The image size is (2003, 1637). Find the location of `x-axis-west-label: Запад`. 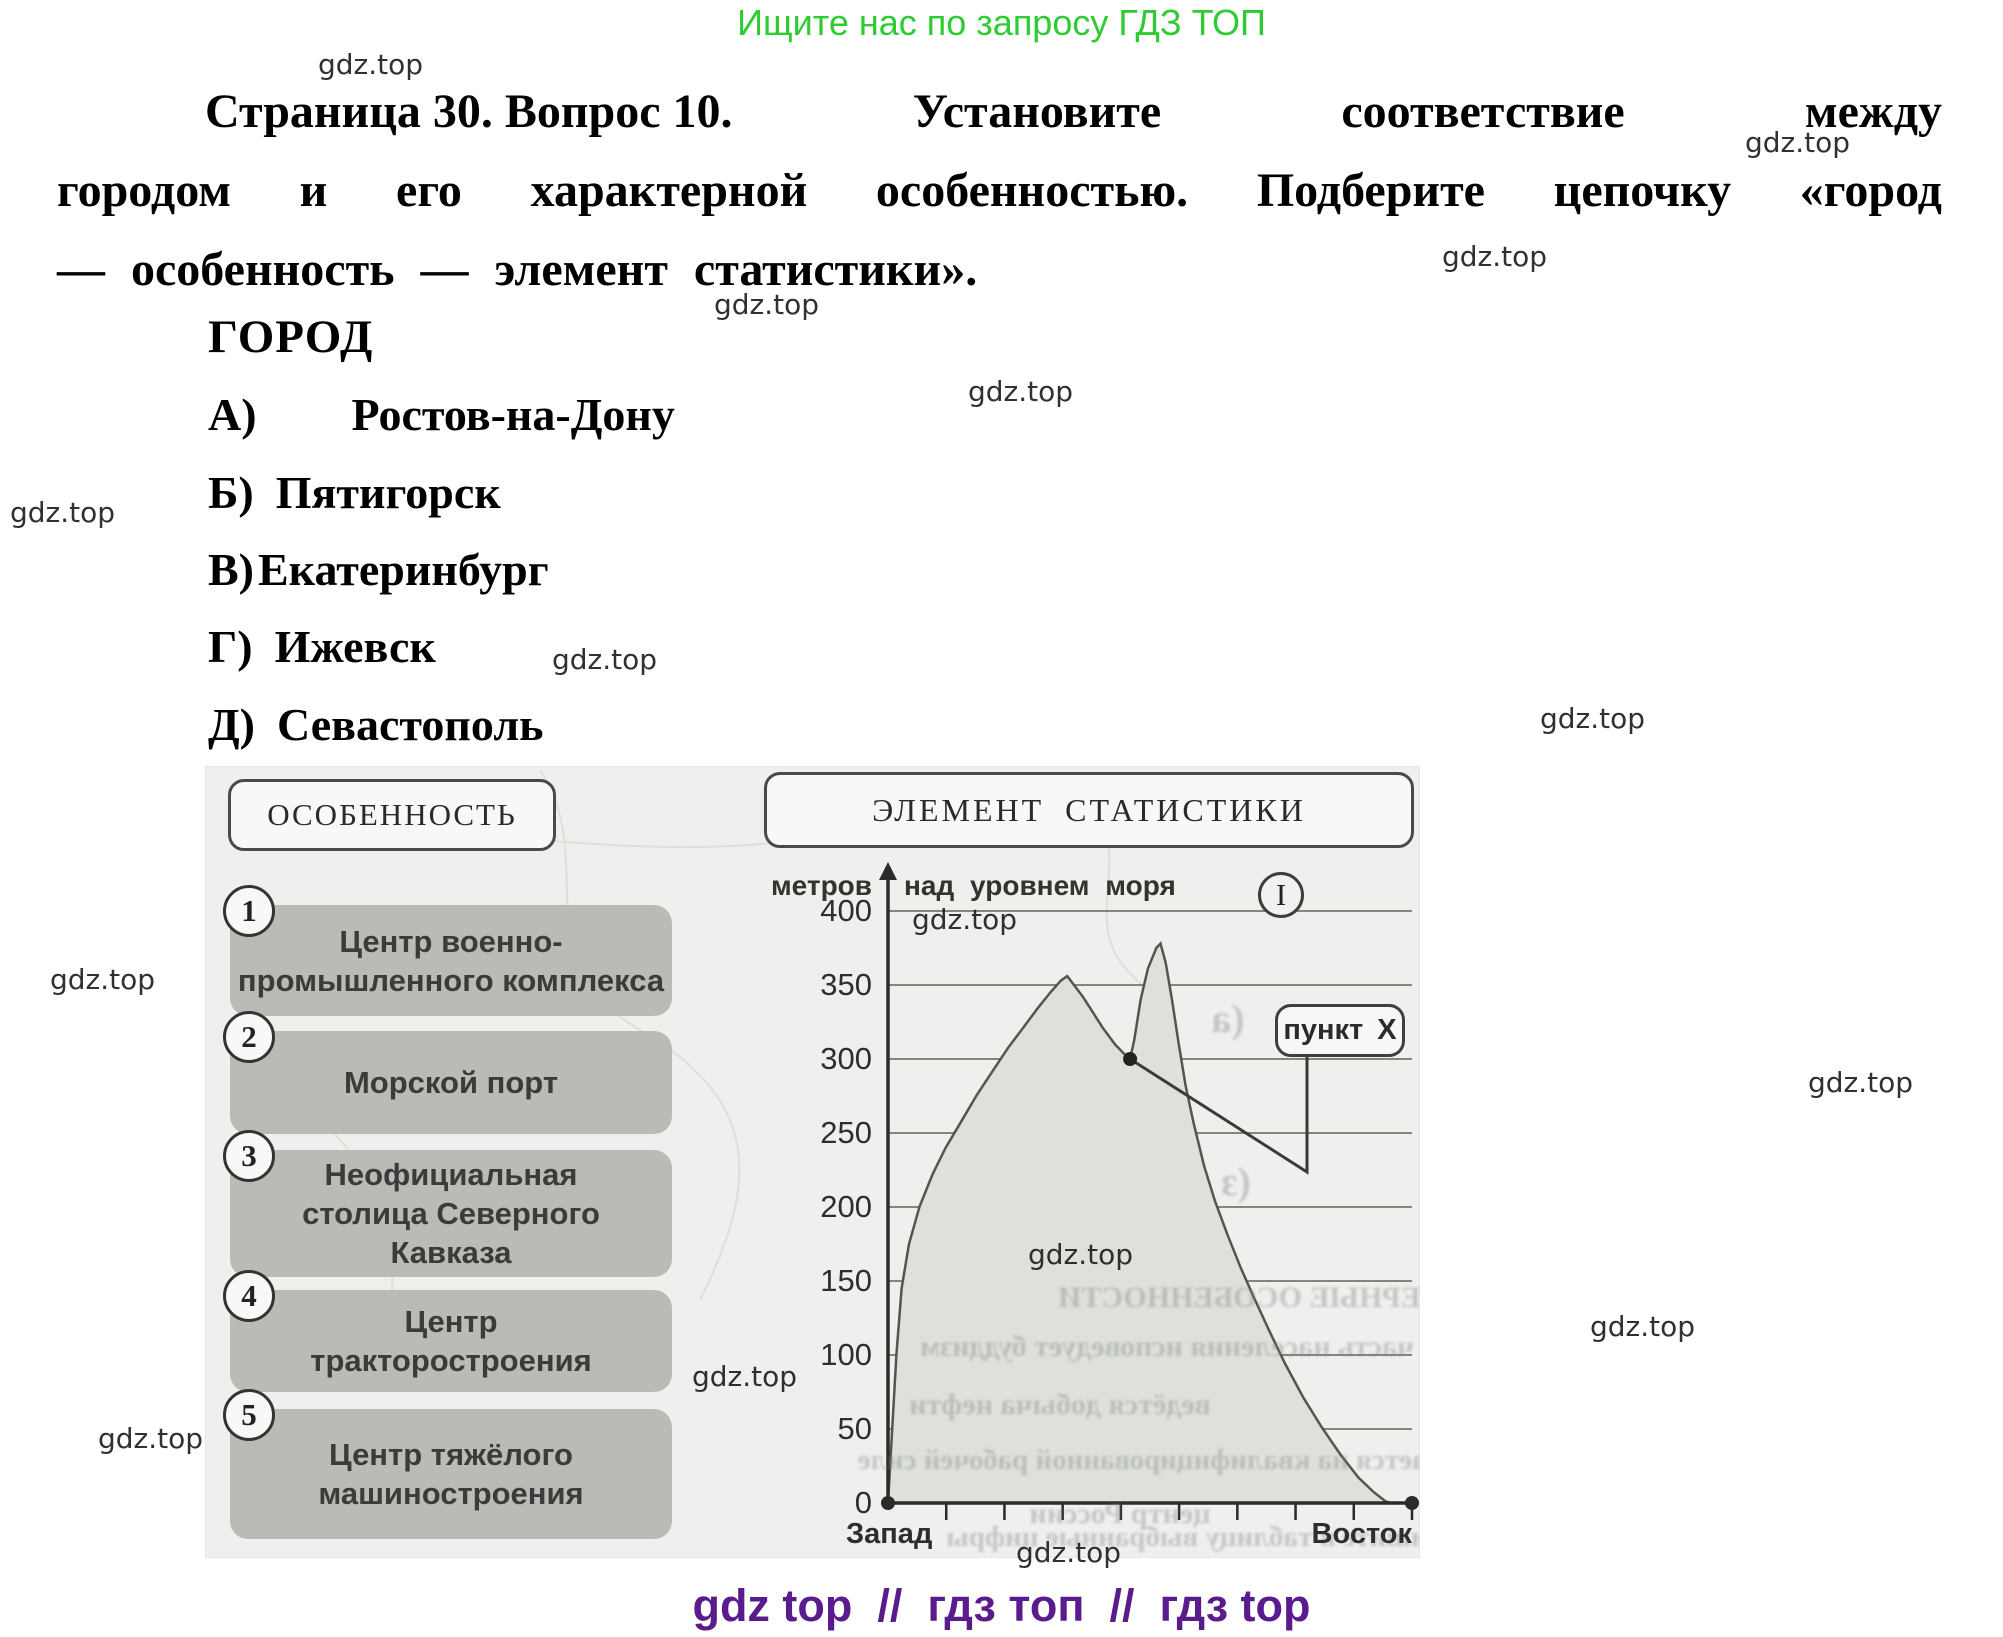

x-axis-west-label: Запад is located at coordinates (889, 1534).